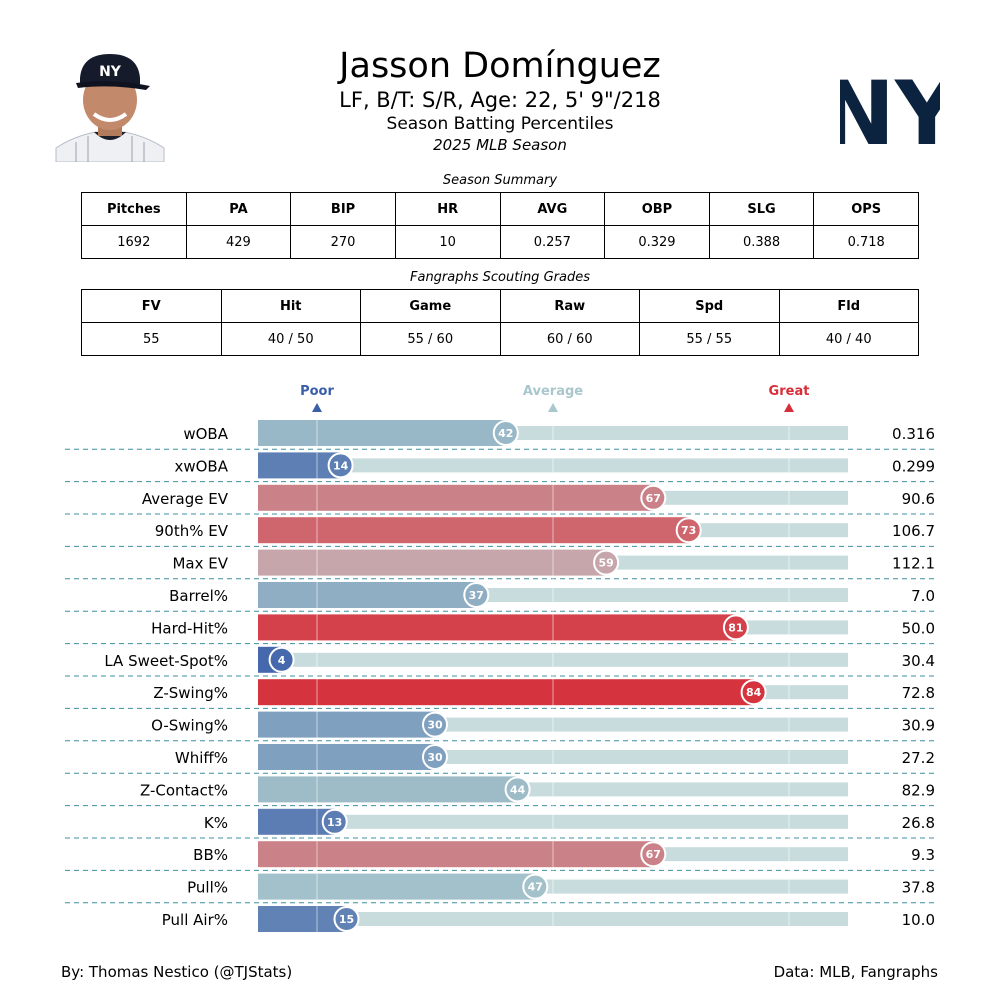 The width and height of the screenshot is (1000, 1000). Describe the element at coordinates (855, 972) in the screenshot. I see `footer-source: Data: MLB, Fangraphs` at that location.